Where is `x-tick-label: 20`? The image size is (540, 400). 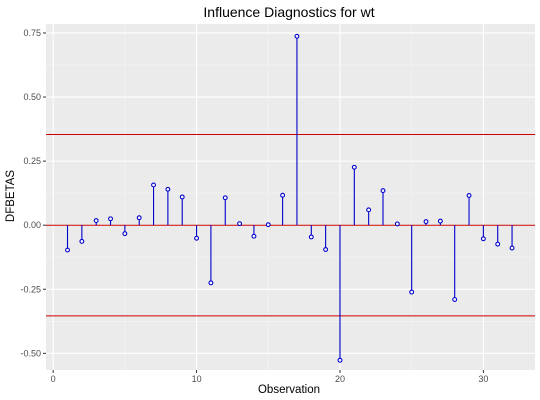
x-tick-label: 20 is located at coordinates (340, 379).